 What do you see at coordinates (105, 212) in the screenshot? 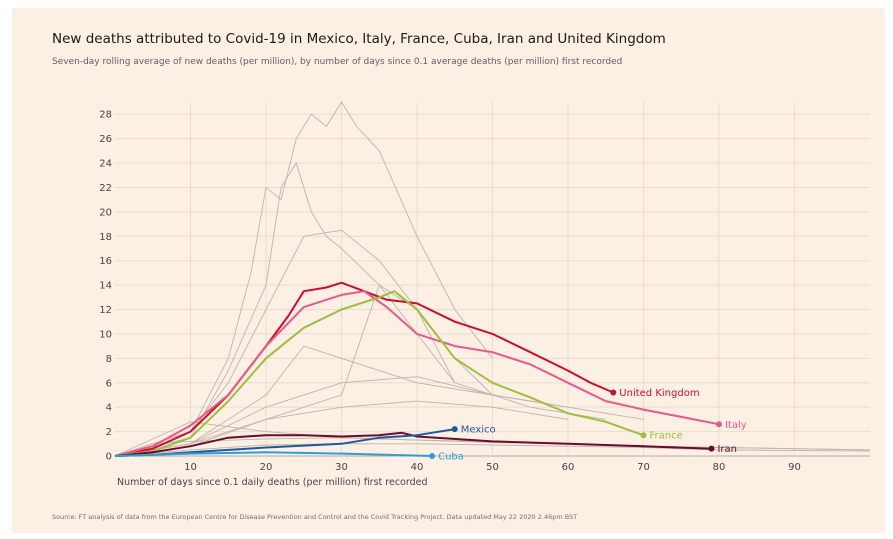
I see `y-tick-label: 20` at bounding box center [105, 212].